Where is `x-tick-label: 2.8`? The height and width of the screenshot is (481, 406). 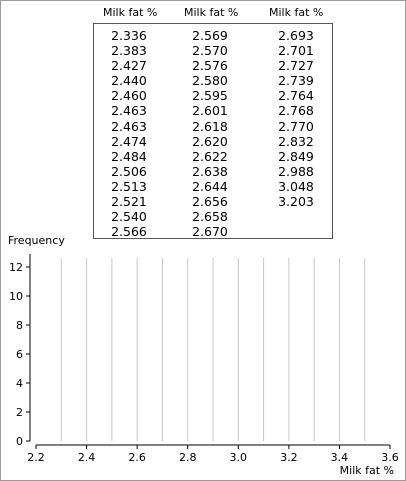
x-tick-label: 2.8 is located at coordinates (188, 457).